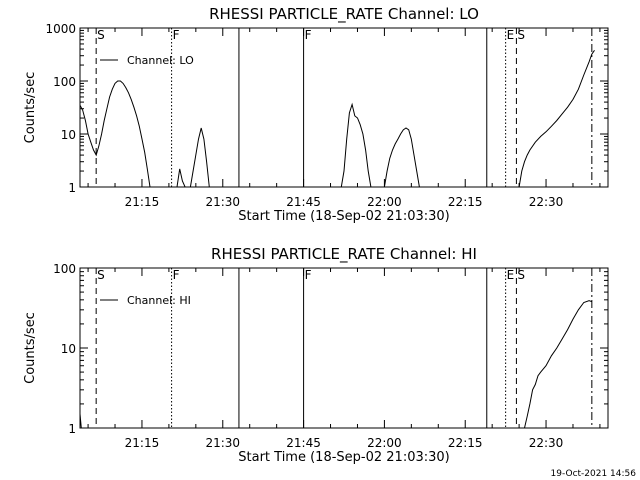 This screenshot has width=640, height=480. Describe the element at coordinates (594, 474) in the screenshot. I see `date-stamp: 19-Oct-2021 14:56` at that location.